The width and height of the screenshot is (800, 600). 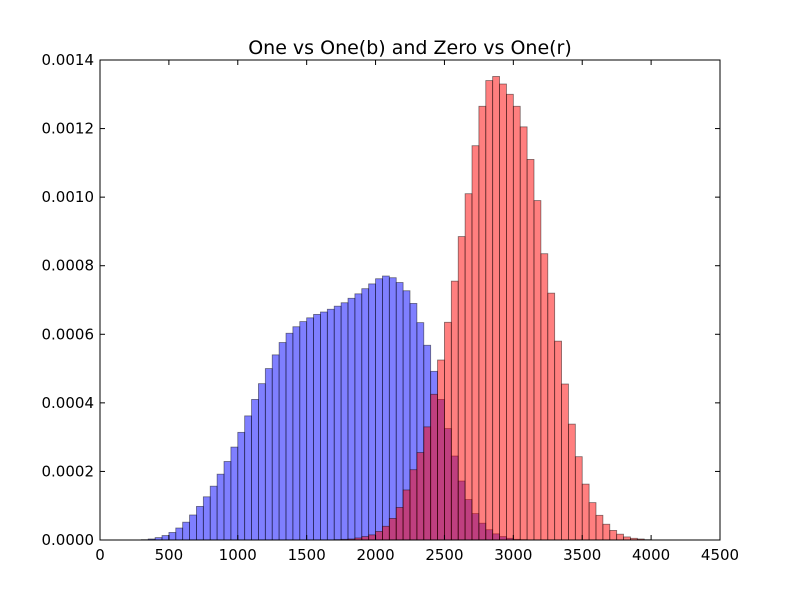 I want to click on y-tick-label: 0.0014, so click(x=68, y=60).